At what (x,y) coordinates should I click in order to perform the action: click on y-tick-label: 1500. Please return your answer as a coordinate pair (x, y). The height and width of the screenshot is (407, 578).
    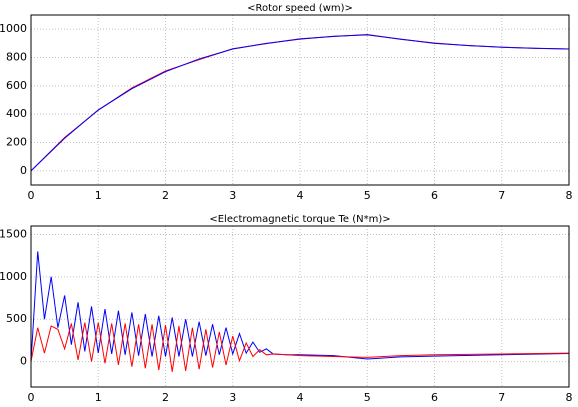
    Looking at the image, I should click on (13, 233).